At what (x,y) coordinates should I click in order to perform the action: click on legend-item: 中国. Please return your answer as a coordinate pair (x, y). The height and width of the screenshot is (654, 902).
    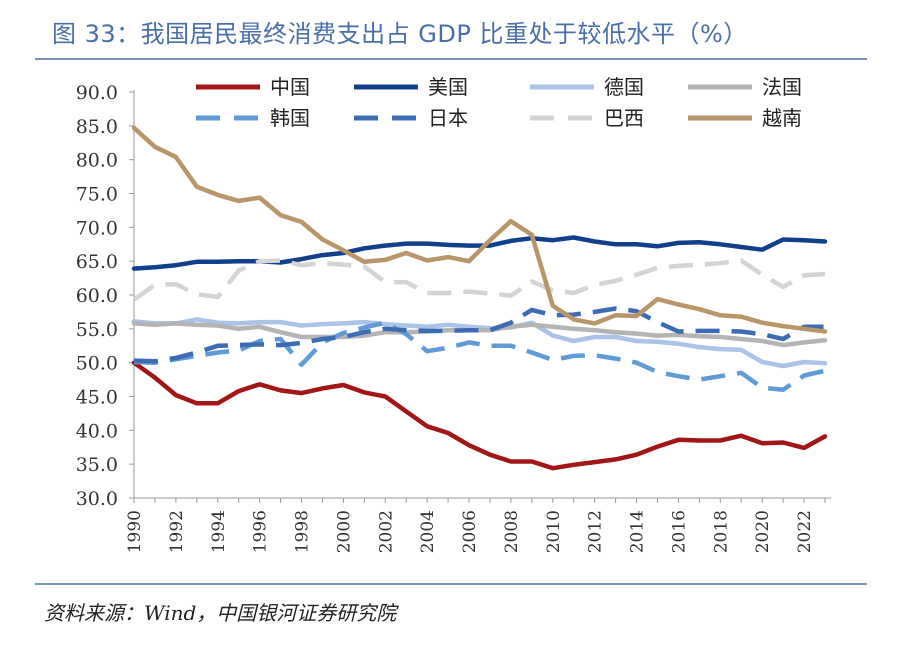
    Looking at the image, I should click on (253, 87).